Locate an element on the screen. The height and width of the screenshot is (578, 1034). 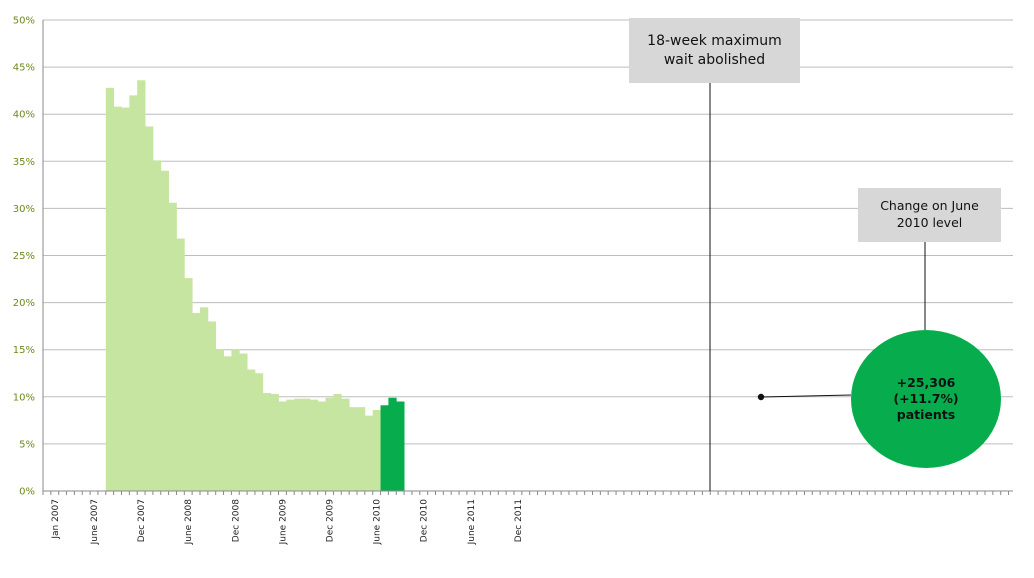
result-leader-dot is located at coordinates (761, 397).